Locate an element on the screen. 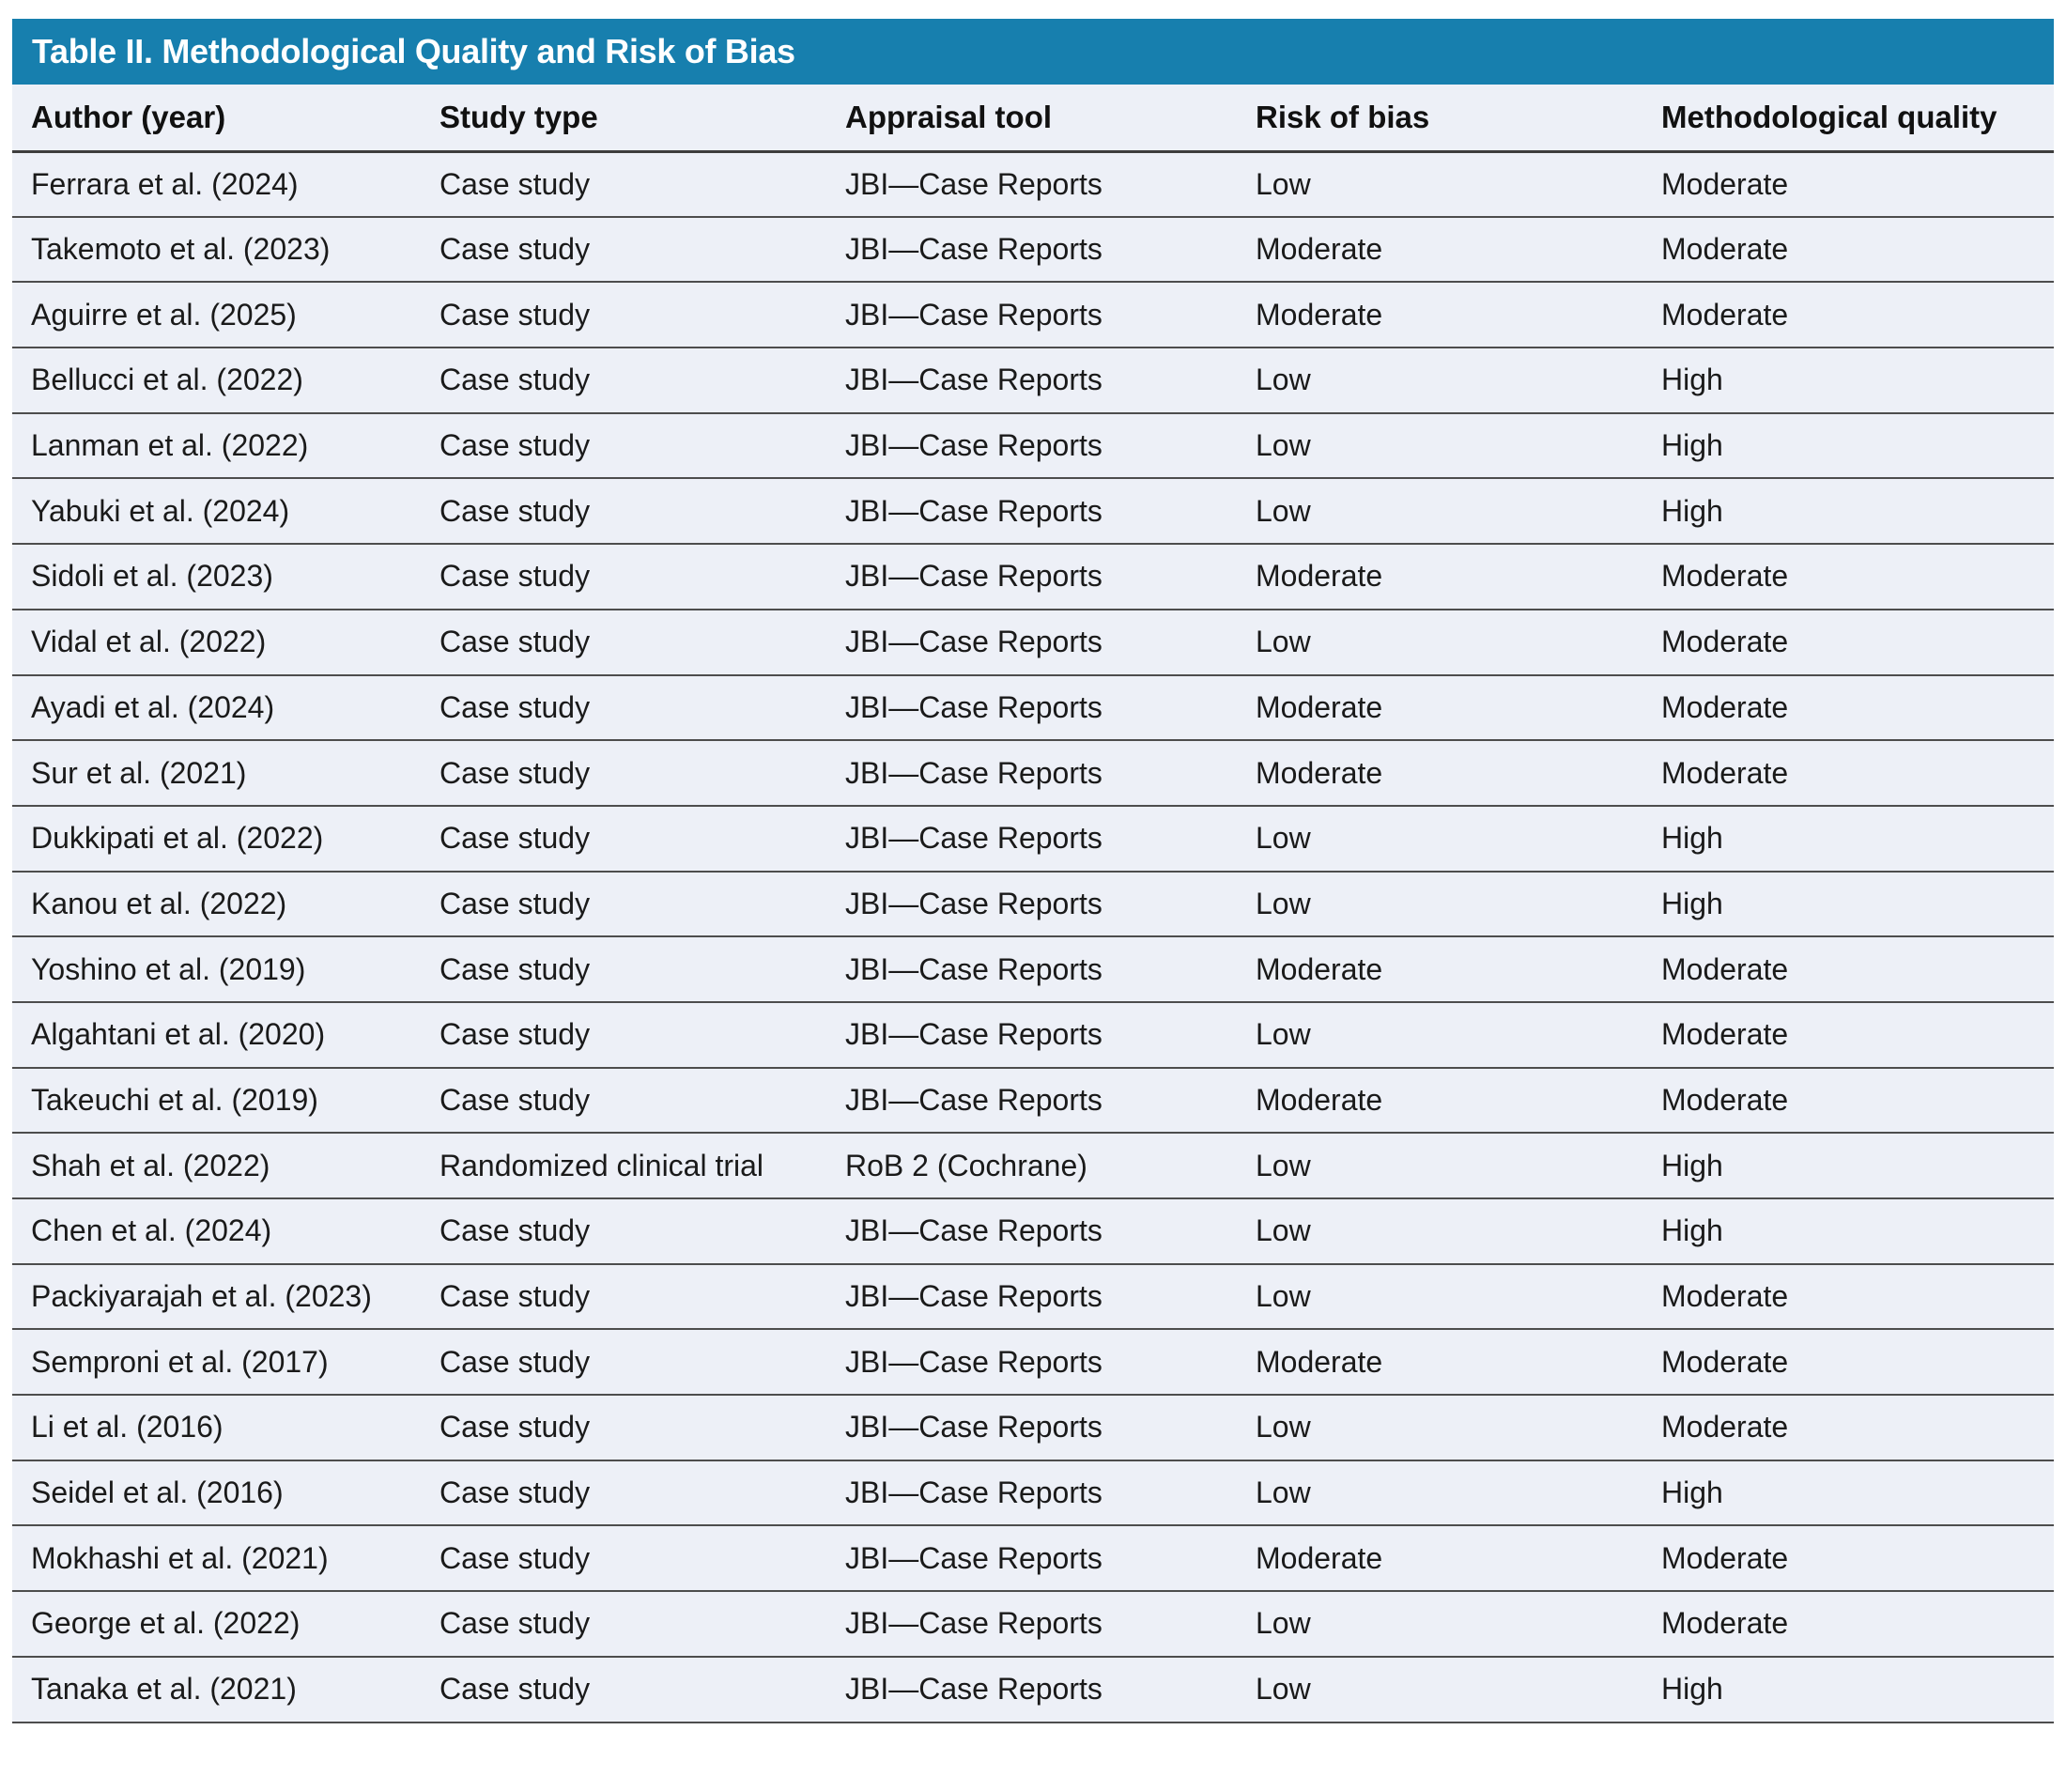  cell-author: Takemoto et al. (2023) is located at coordinates (216, 250).